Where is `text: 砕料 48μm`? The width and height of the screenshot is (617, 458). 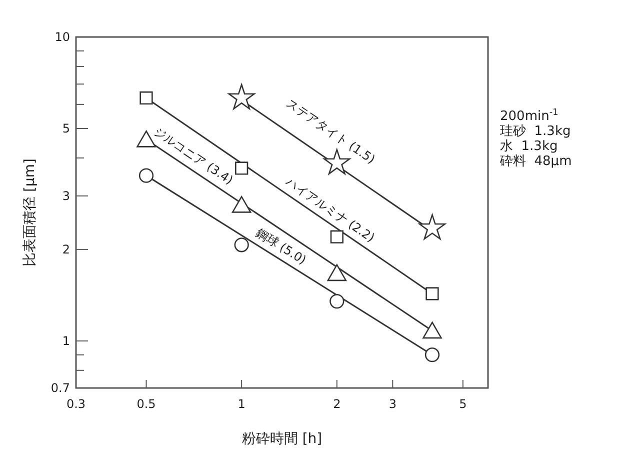
text: 砕料 48μm is located at coordinates (535, 161).